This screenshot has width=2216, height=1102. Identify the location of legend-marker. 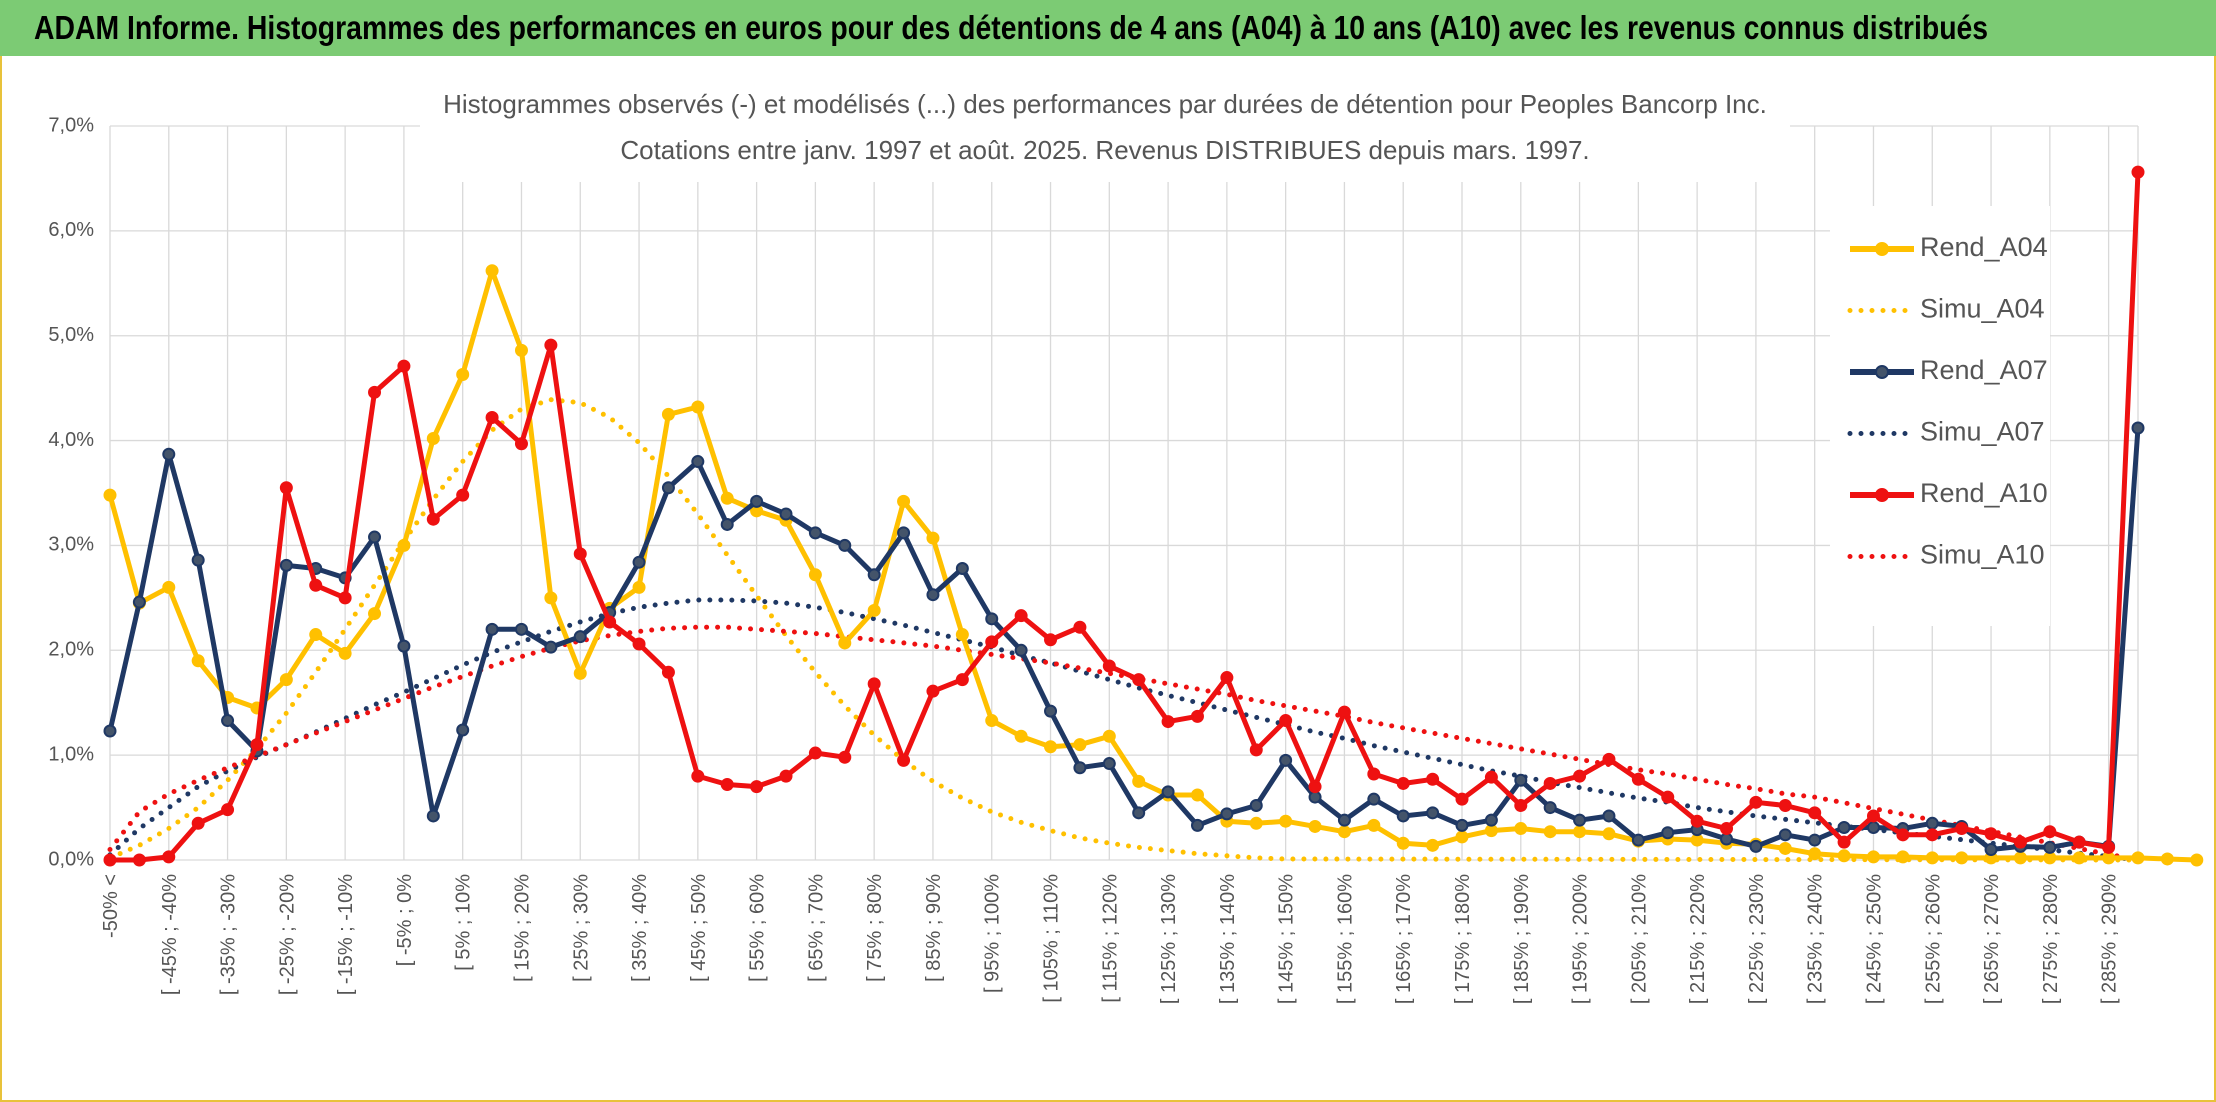
(1882, 249).